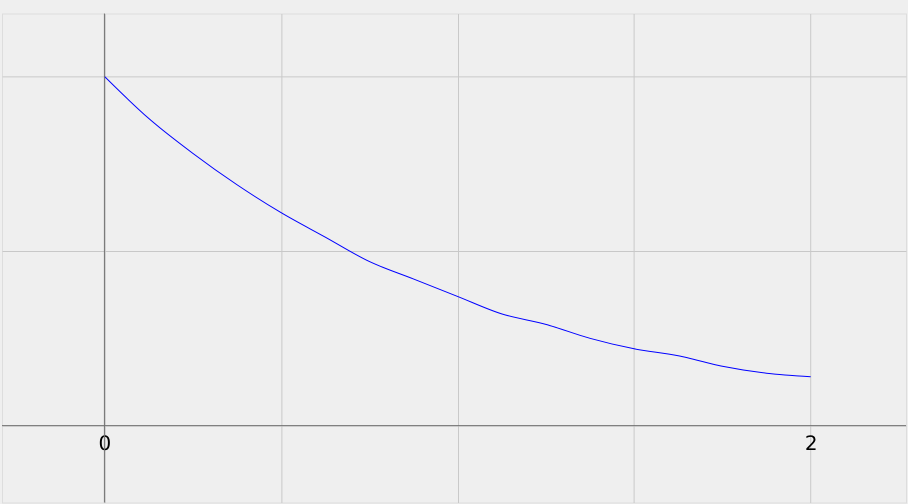  What do you see at coordinates (105, 443) in the screenshot?
I see `x-tick-label: 0` at bounding box center [105, 443].